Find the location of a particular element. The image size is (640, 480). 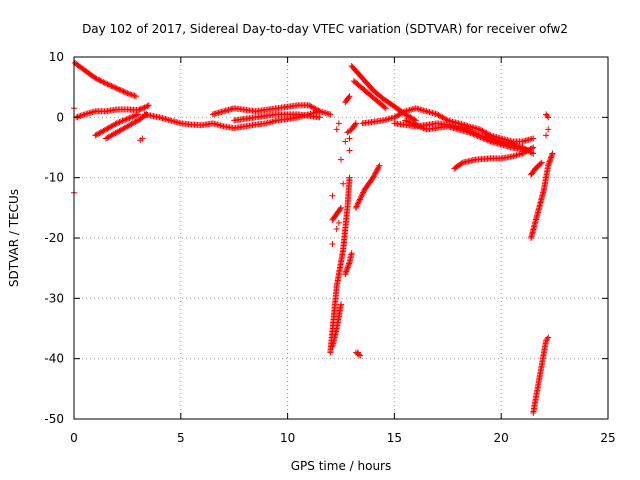

x-tick-label: 0 is located at coordinates (74, 438).